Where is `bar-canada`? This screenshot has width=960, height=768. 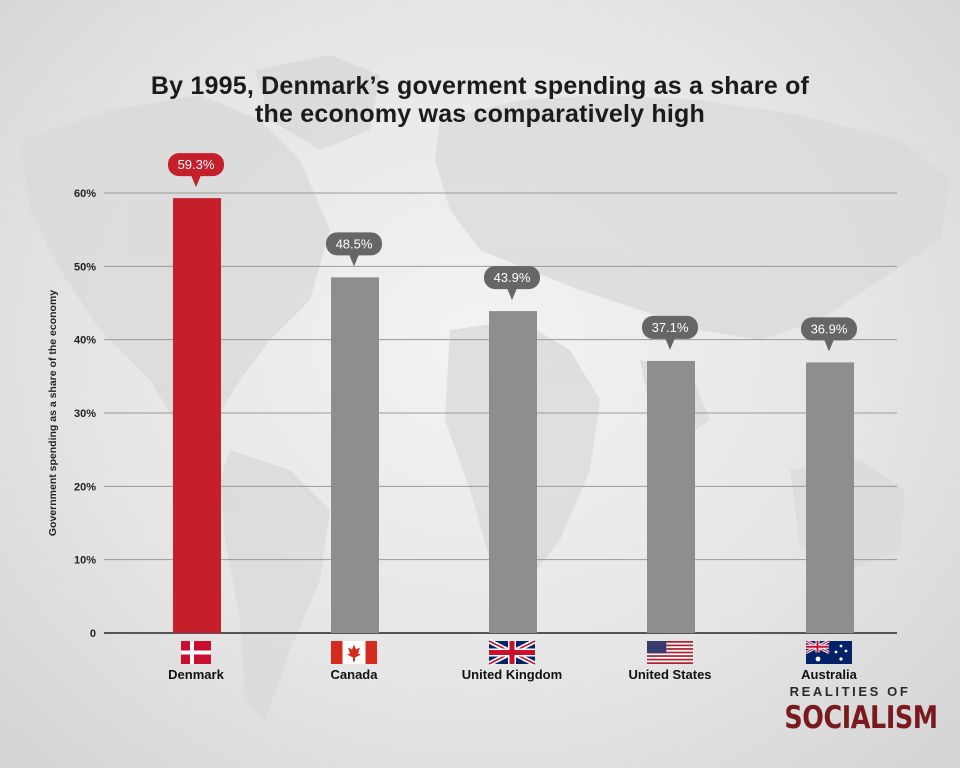 bar-canada is located at coordinates (355, 455).